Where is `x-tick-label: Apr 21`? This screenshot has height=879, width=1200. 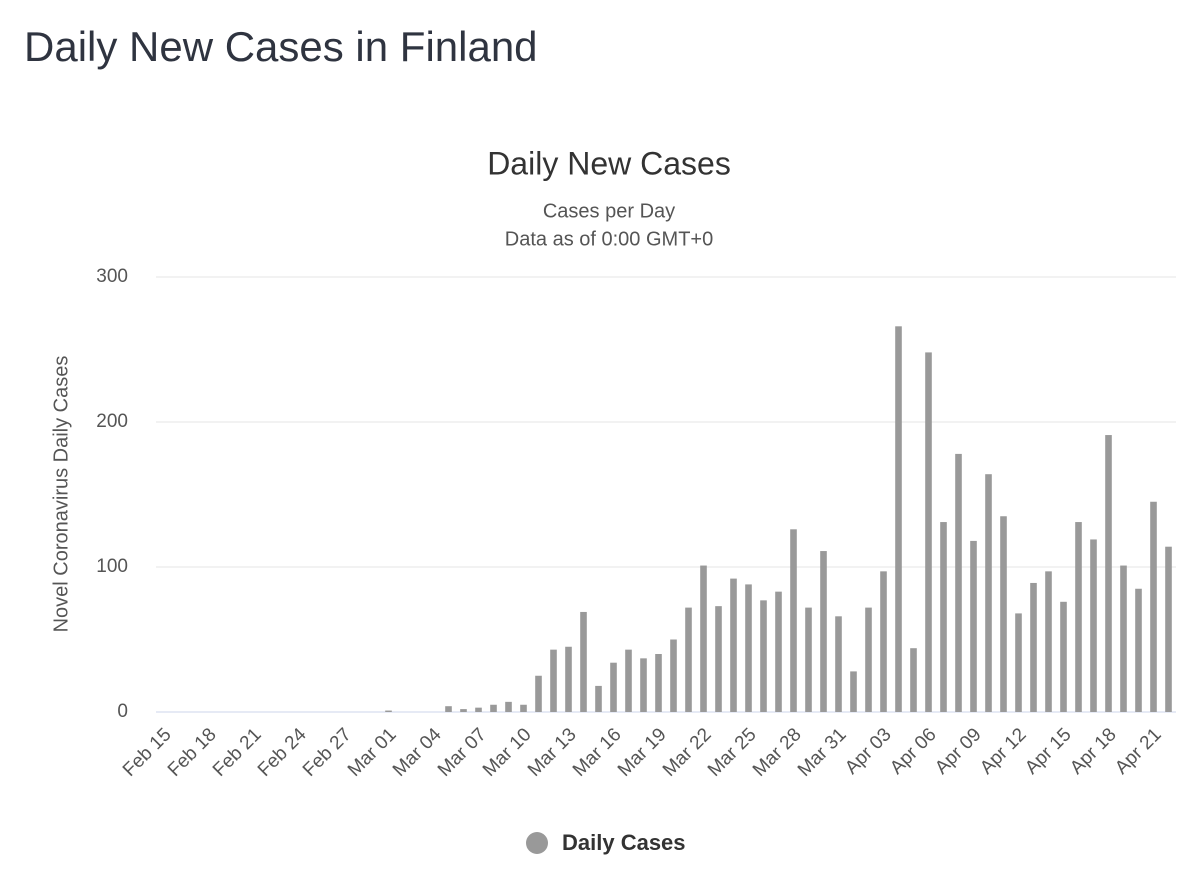
x-tick-label: Apr 21 is located at coordinates (1138, 751).